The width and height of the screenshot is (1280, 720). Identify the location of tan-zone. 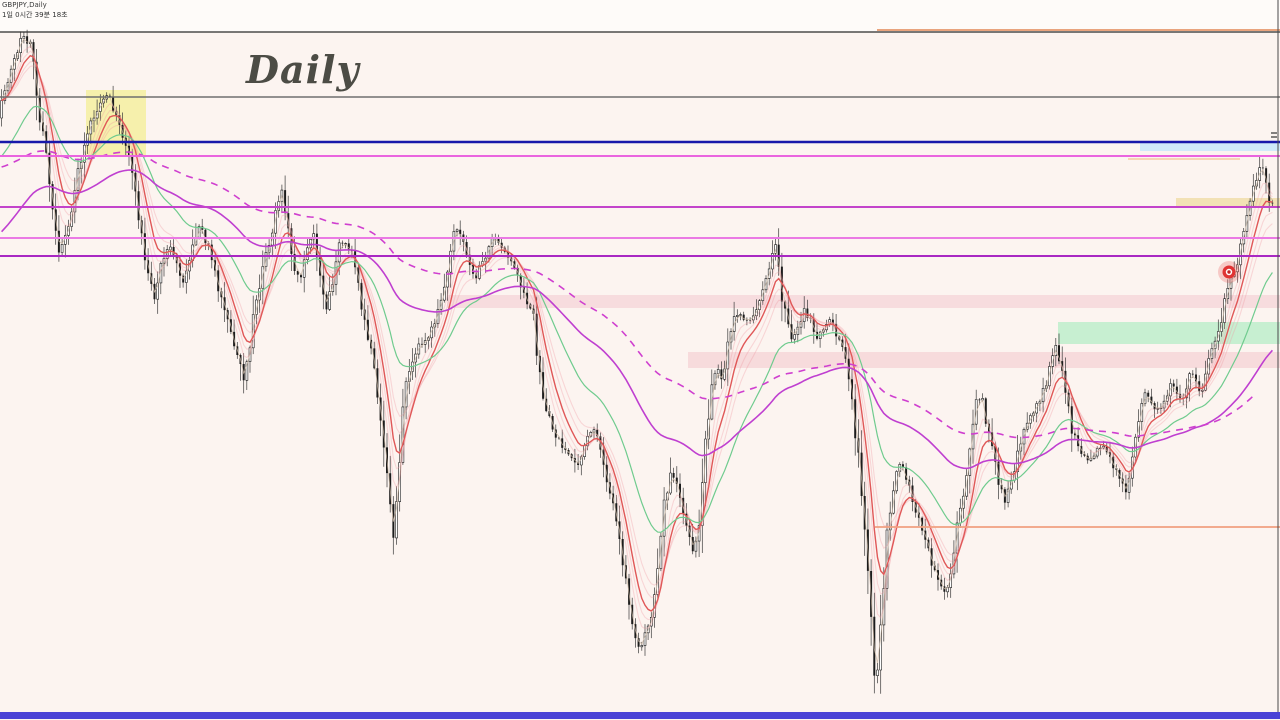
(1228, 202).